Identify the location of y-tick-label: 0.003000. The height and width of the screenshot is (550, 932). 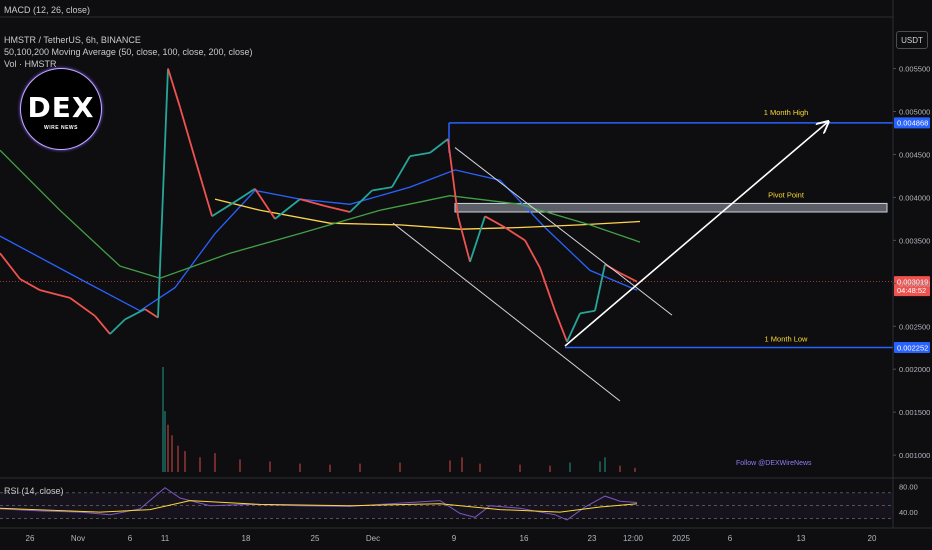
(914, 283).